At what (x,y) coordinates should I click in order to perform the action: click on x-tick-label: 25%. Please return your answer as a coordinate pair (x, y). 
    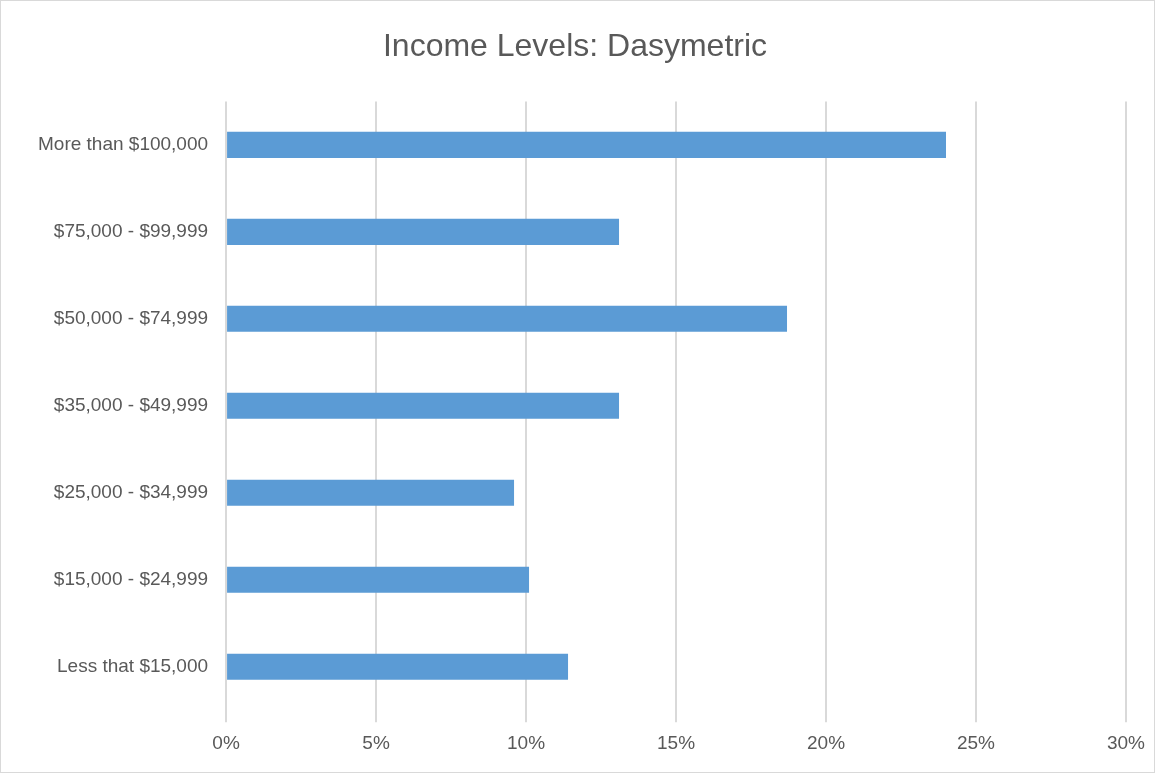
    Looking at the image, I should click on (976, 742).